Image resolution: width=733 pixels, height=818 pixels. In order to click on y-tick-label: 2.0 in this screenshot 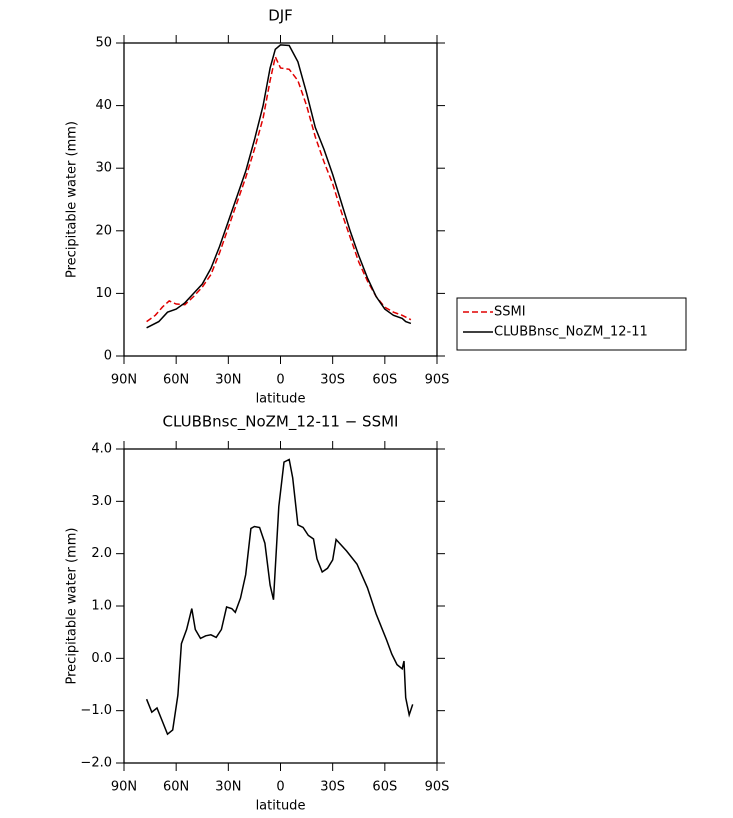, I will do `click(101, 553)`.